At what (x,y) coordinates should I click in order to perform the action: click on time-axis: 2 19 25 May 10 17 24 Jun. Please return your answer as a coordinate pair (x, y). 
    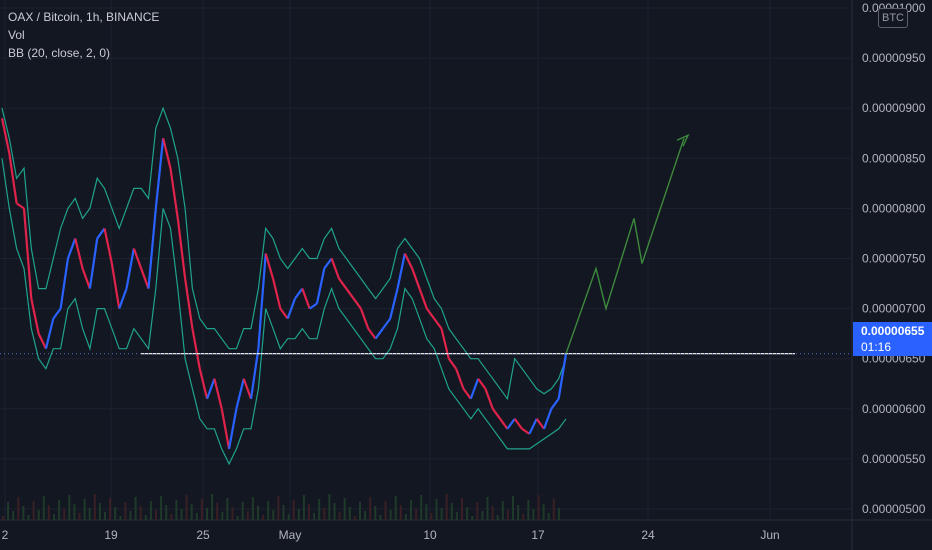
    Looking at the image, I should click on (391, 535).